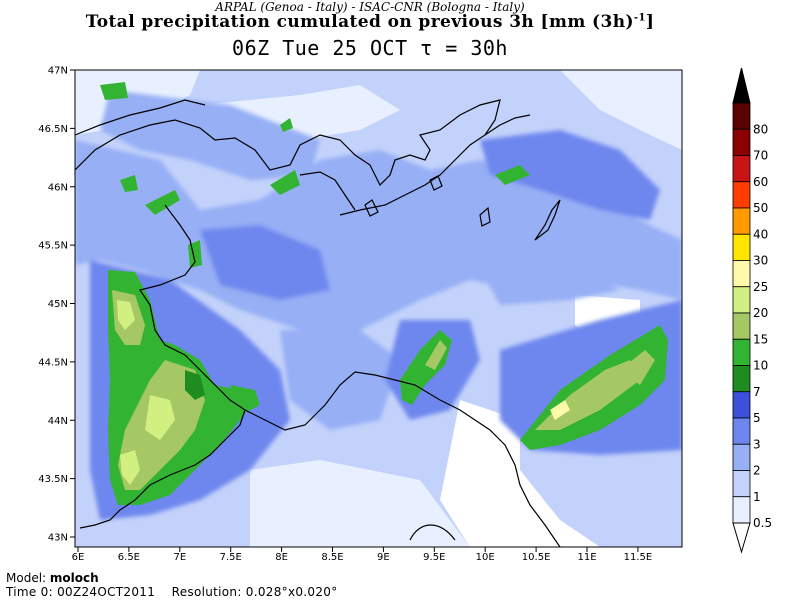  I want to click on resolution-value: 0.028°x0.020°, so click(291, 592).